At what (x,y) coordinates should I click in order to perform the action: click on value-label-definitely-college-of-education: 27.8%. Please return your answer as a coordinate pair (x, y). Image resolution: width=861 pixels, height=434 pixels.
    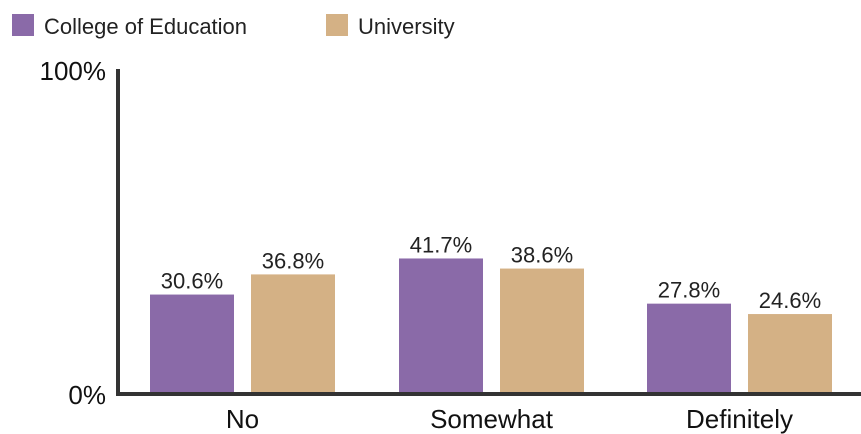
    Looking at the image, I should click on (689, 290).